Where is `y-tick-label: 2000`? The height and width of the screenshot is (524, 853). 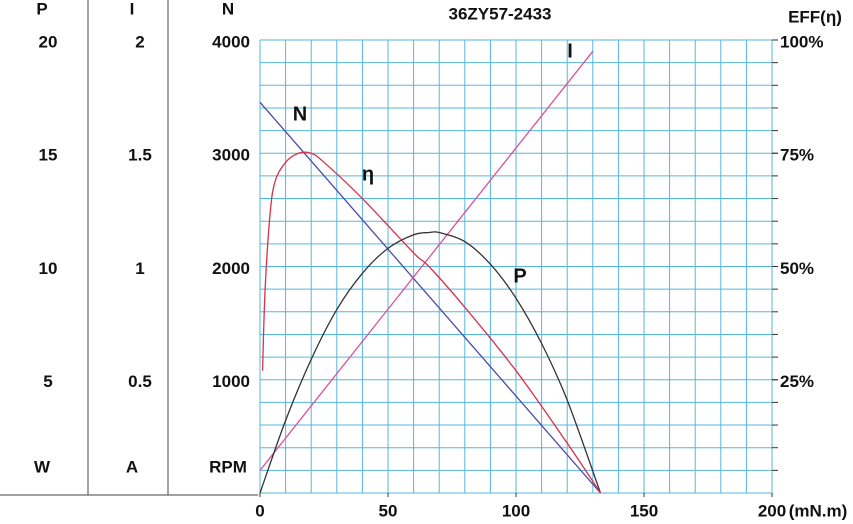 y-tick-label: 2000 is located at coordinates (231, 268).